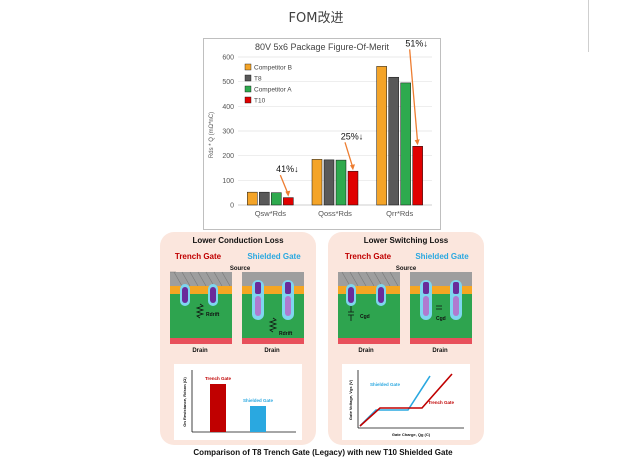  What do you see at coordinates (322, 47) in the screenshot?
I see `chart-title: 80V 5x6 Package Figure-Of-Merit` at bounding box center [322, 47].